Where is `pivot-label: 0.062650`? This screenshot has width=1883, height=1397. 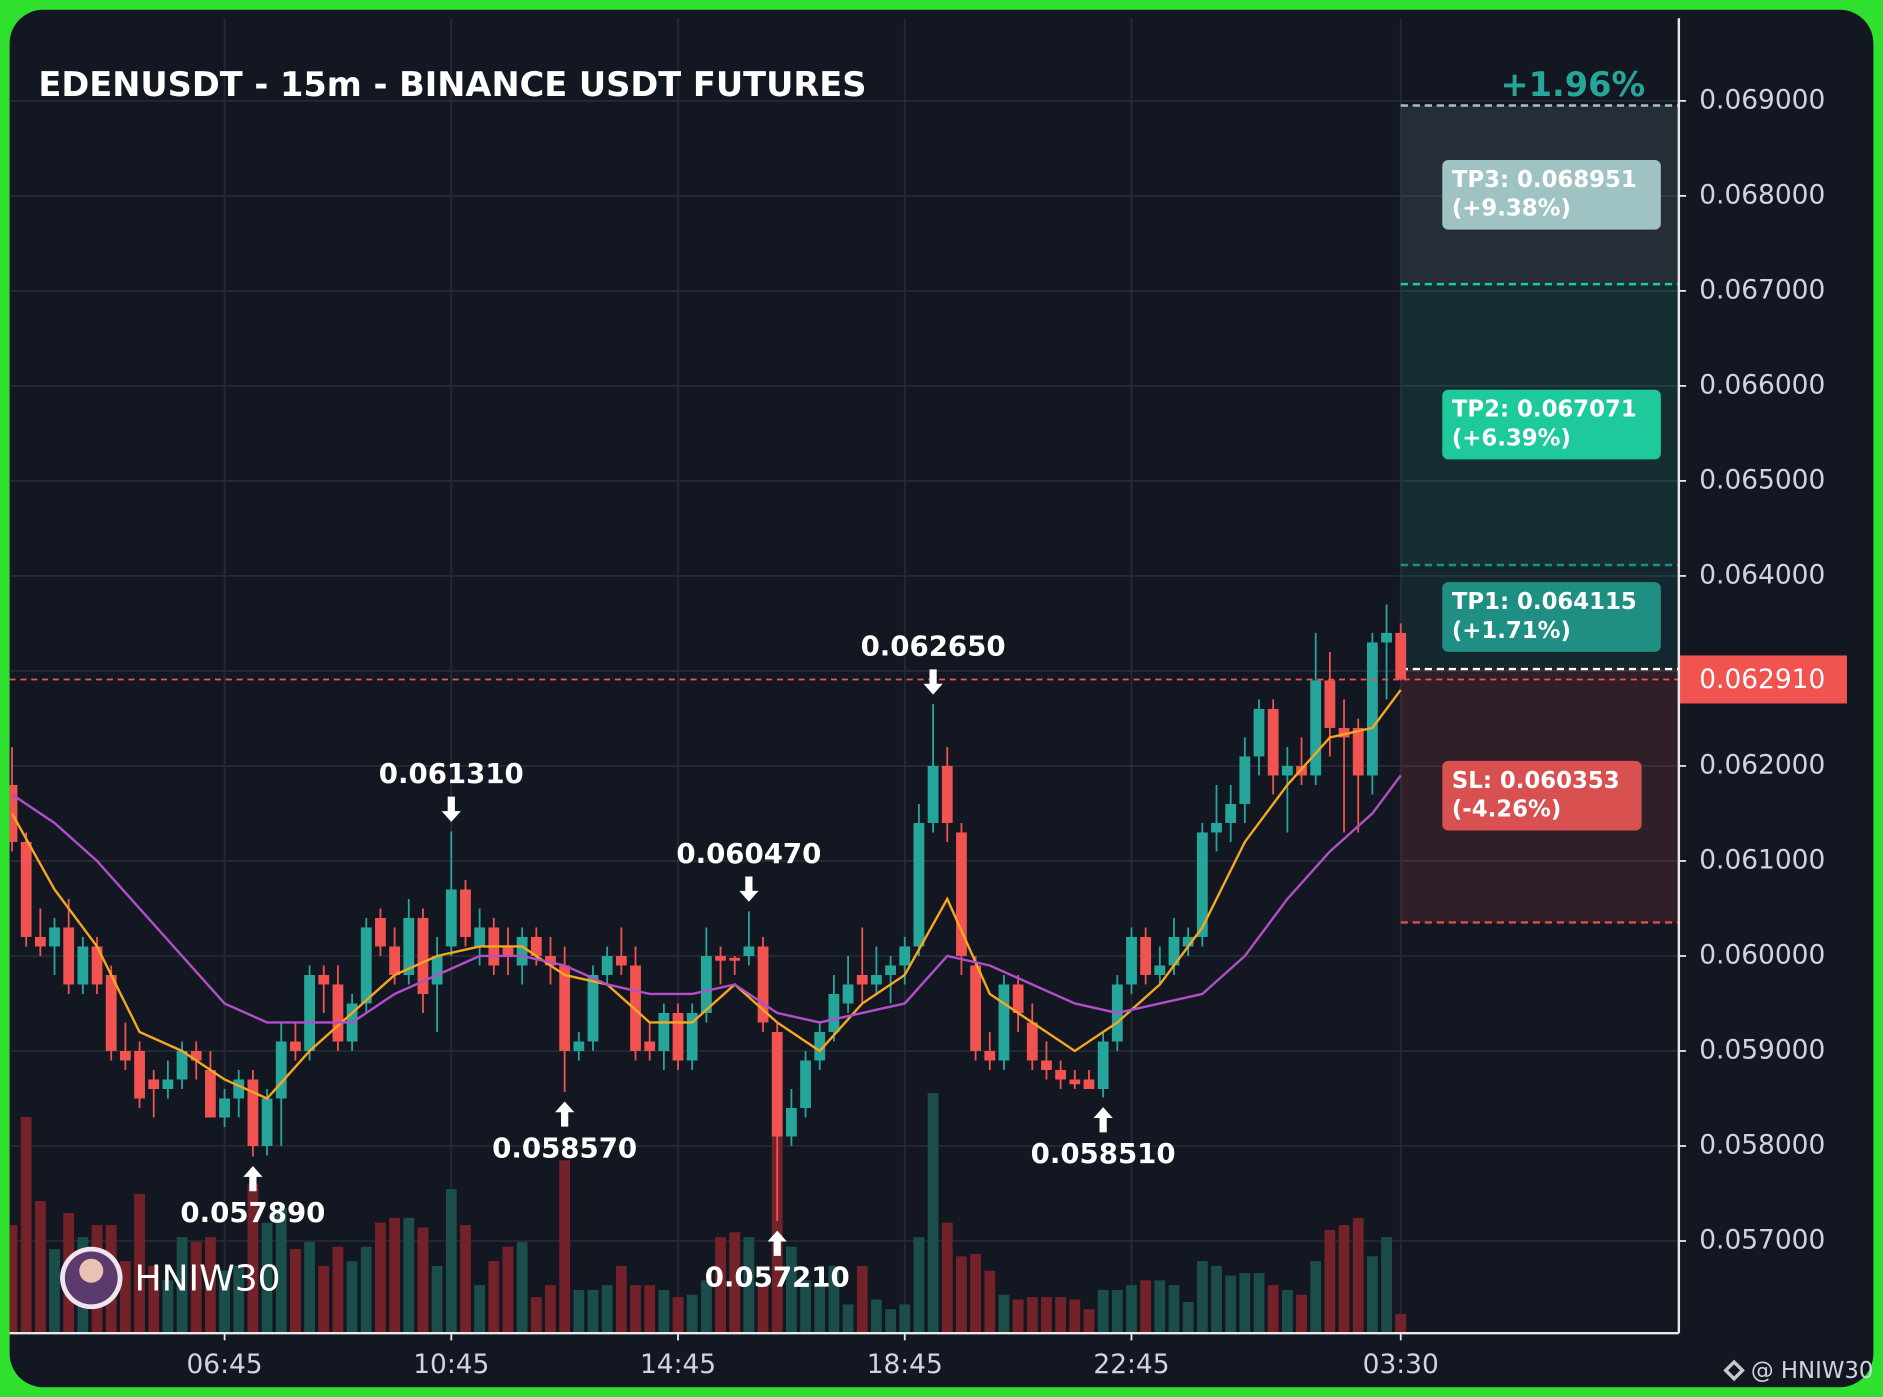 pivot-label: 0.062650 is located at coordinates (933, 646).